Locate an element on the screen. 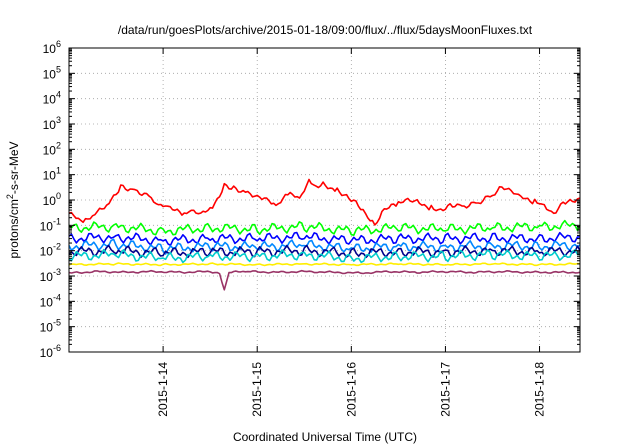  y-axis-title-base: protons/cm is located at coordinates (14, 228).